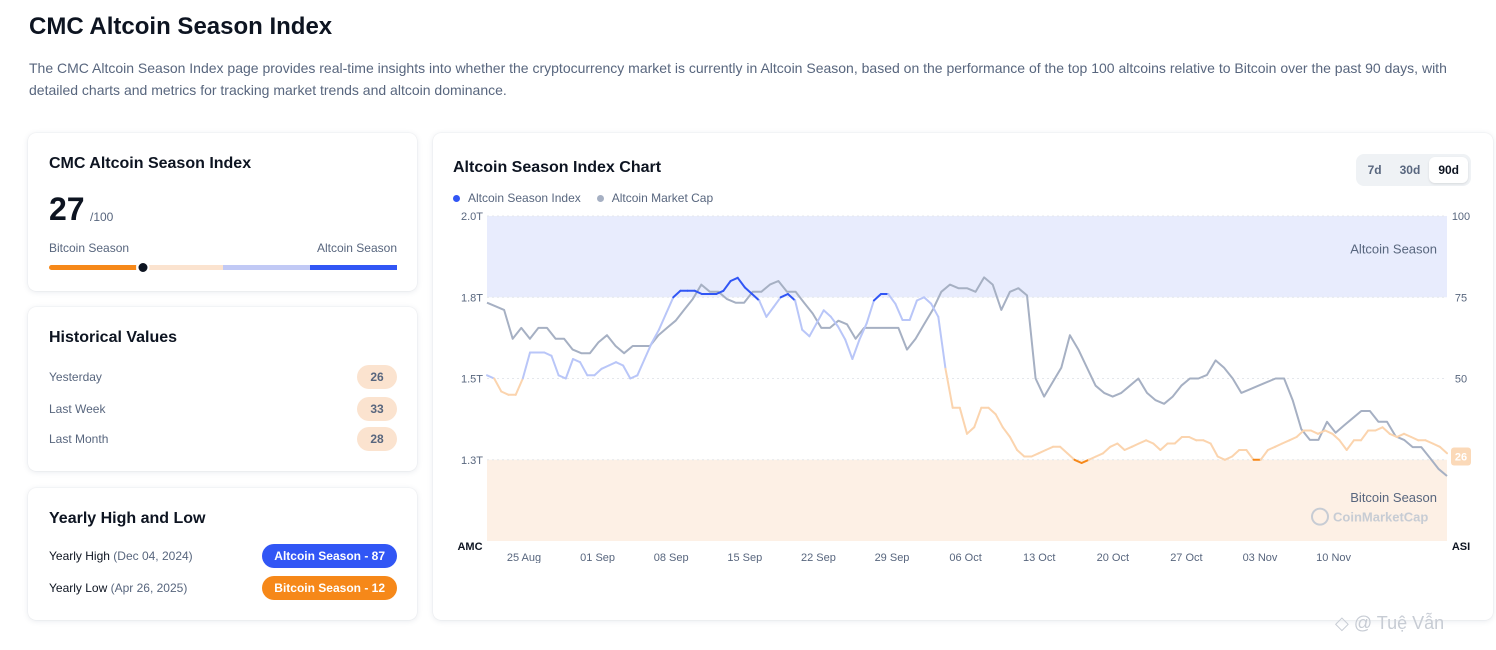 The height and width of the screenshot is (650, 1496). What do you see at coordinates (79, 439) in the screenshot?
I see `historical-label: Last Month` at bounding box center [79, 439].